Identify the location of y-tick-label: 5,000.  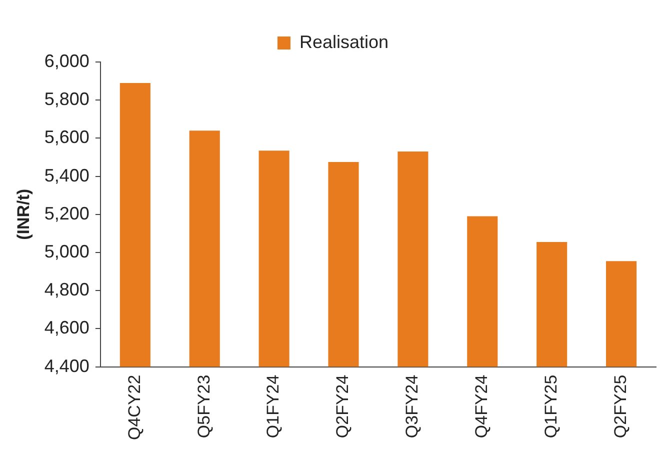
(67, 251).